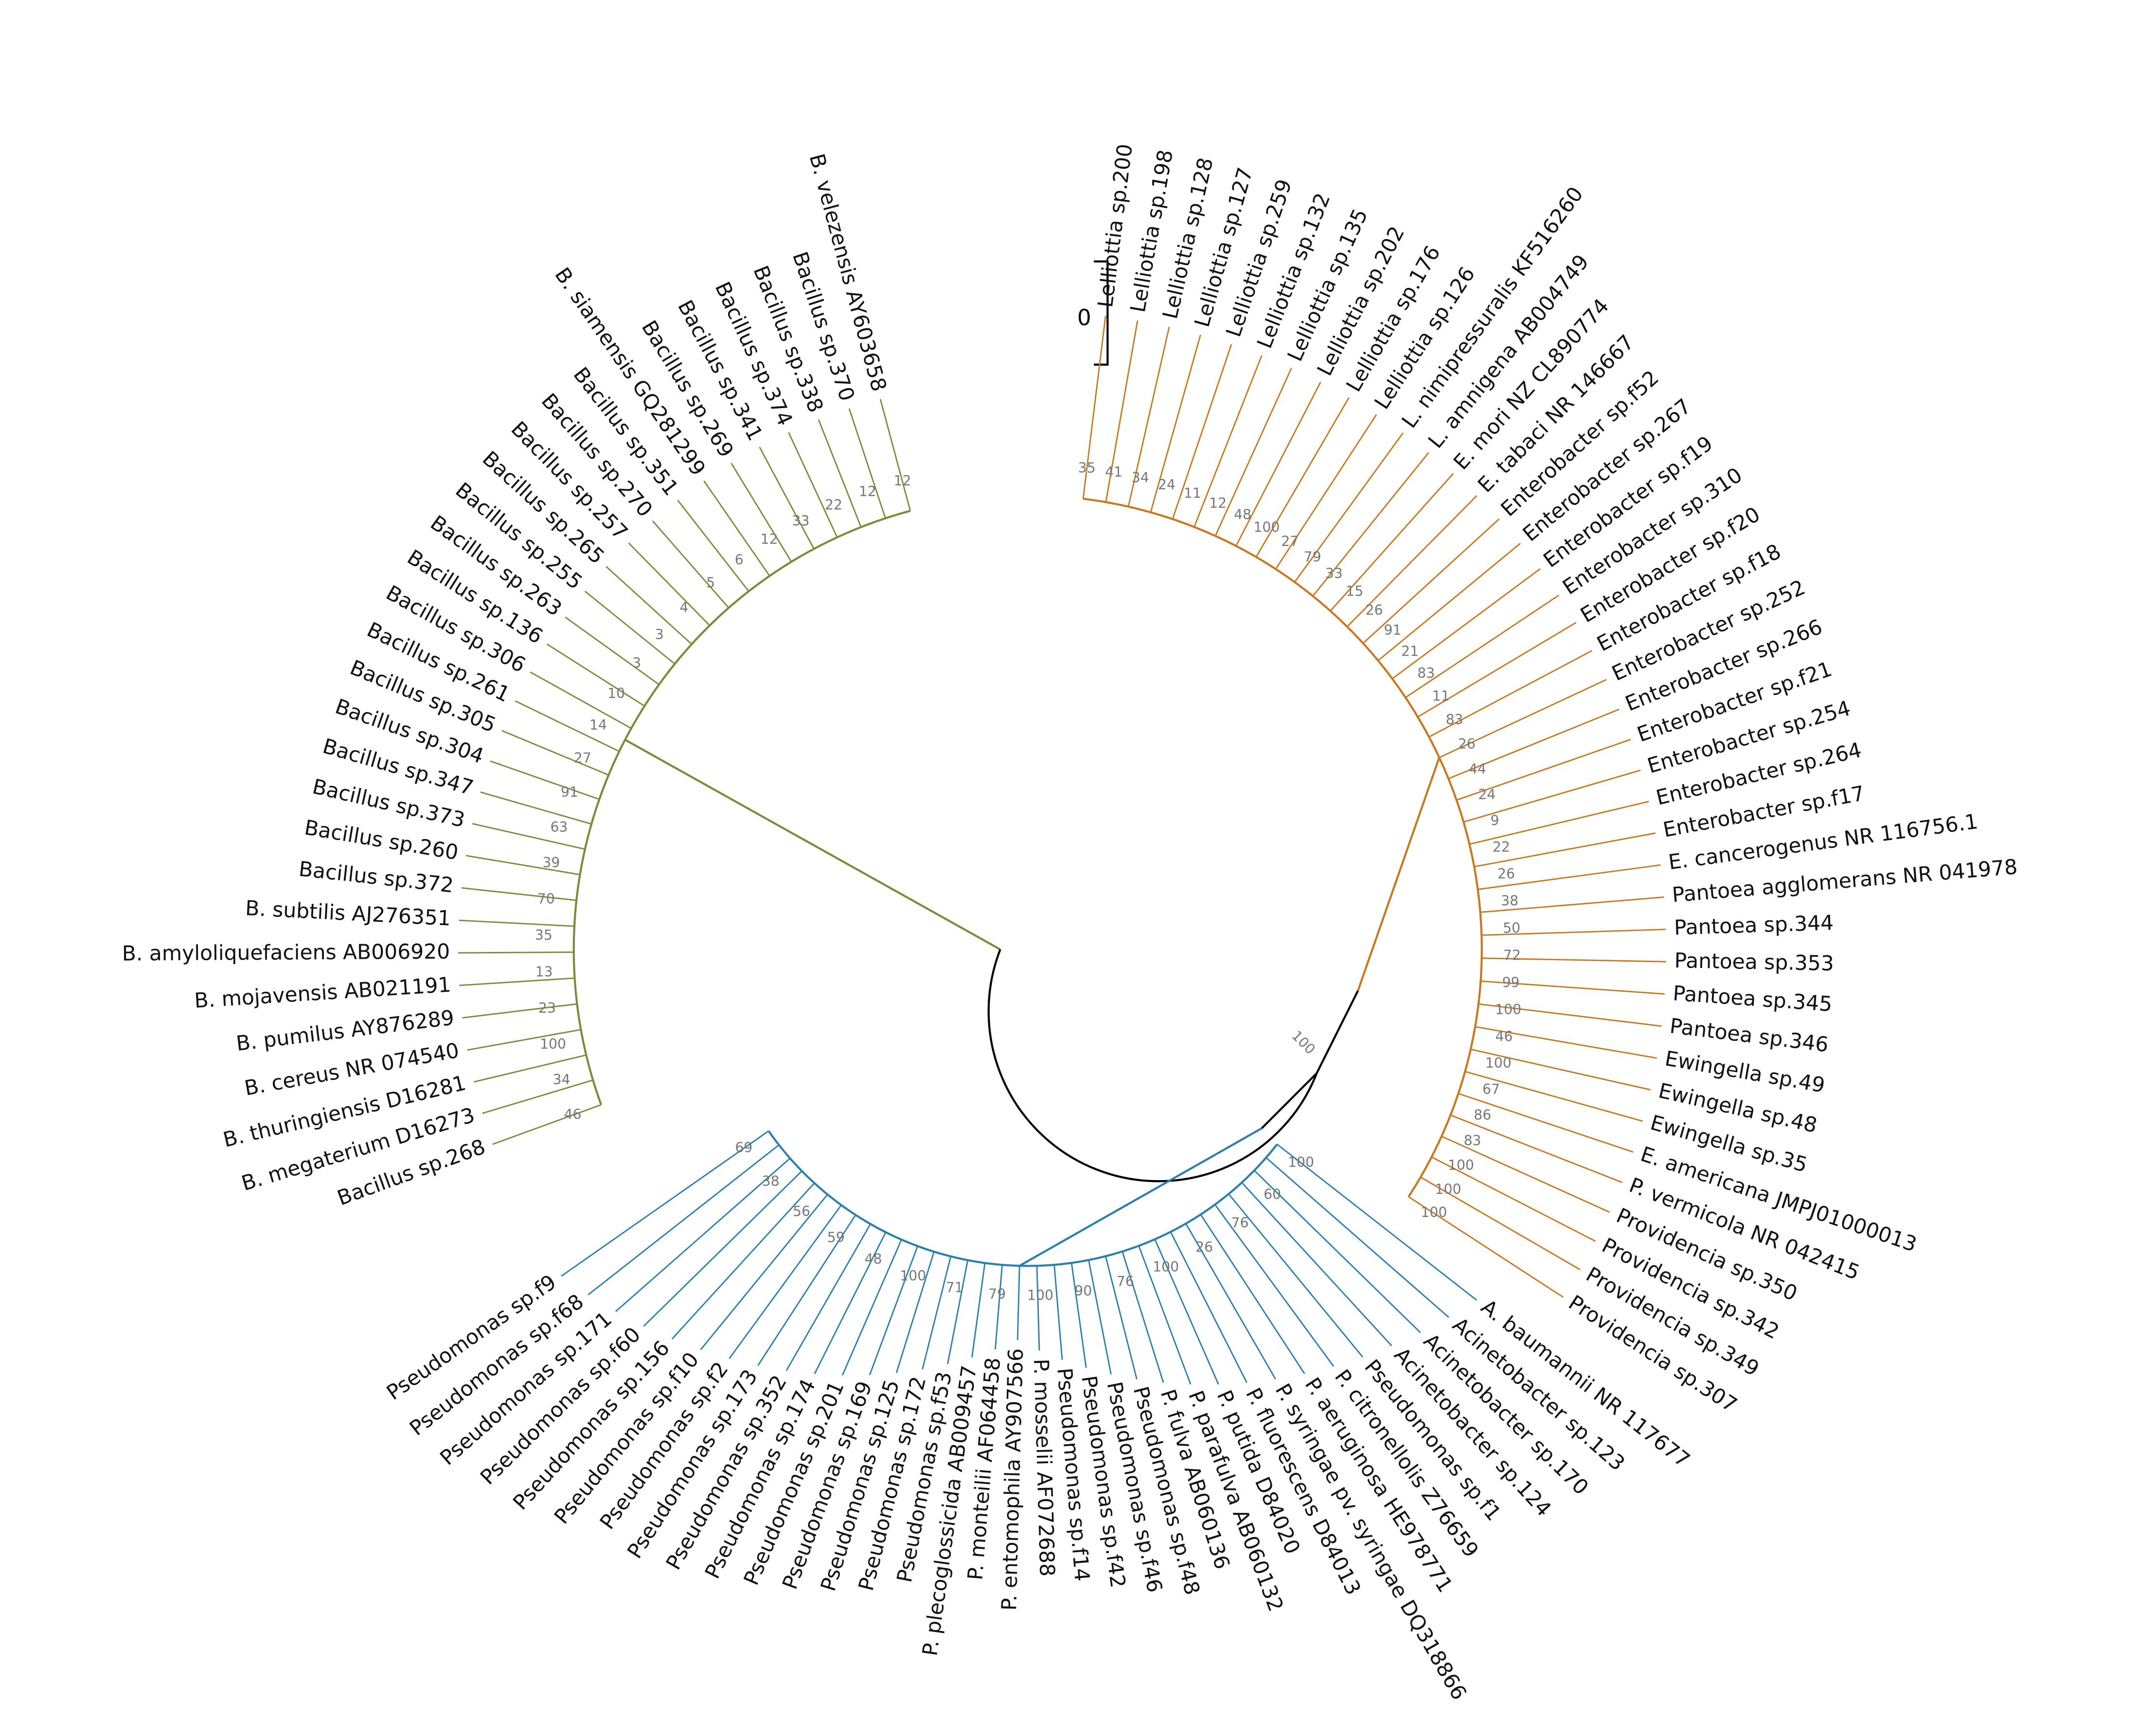 The width and height of the screenshot is (2156, 1720). What do you see at coordinates (376, 878) in the screenshot?
I see `leaf-label: Bacillus sp.372` at bounding box center [376, 878].